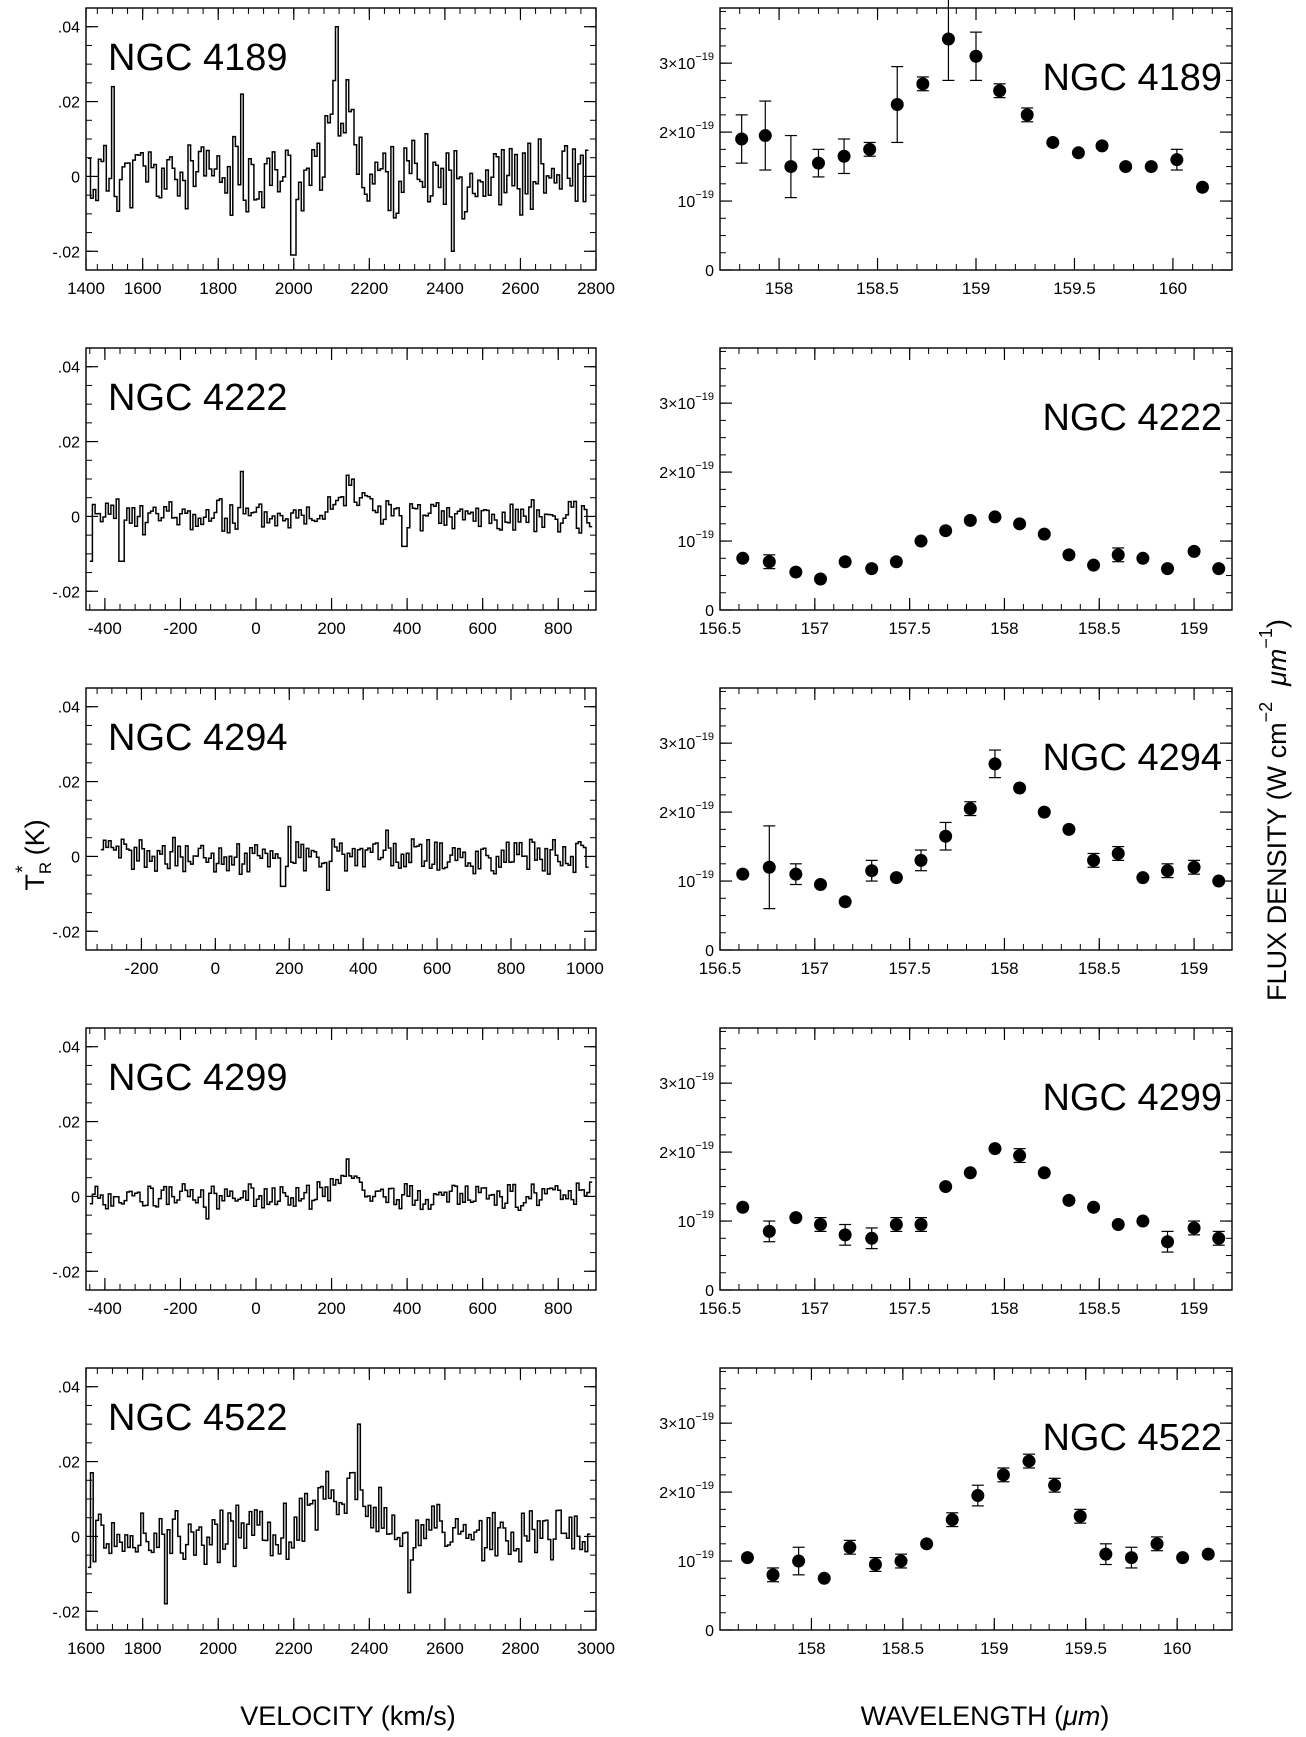  I want to click on x-tick-label: 157, so click(815, 628).